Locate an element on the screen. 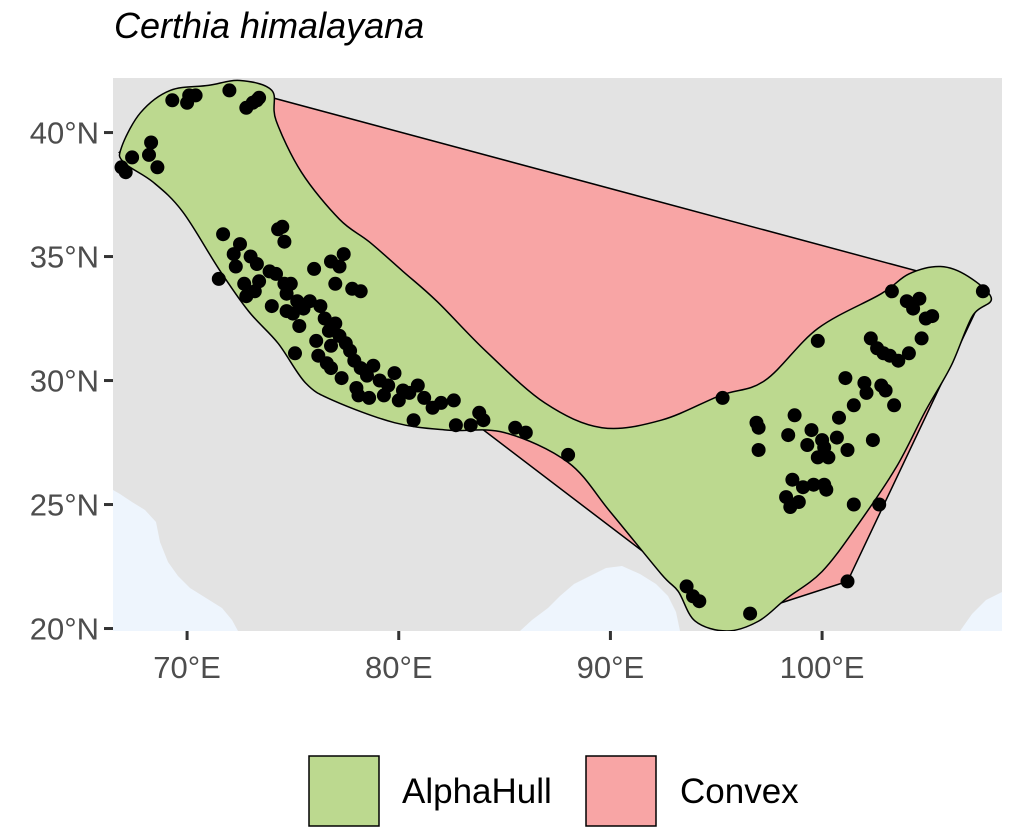 Image resolution: width=1012 pixels, height=837 pixels. legend-swatch-convex is located at coordinates (621, 791).